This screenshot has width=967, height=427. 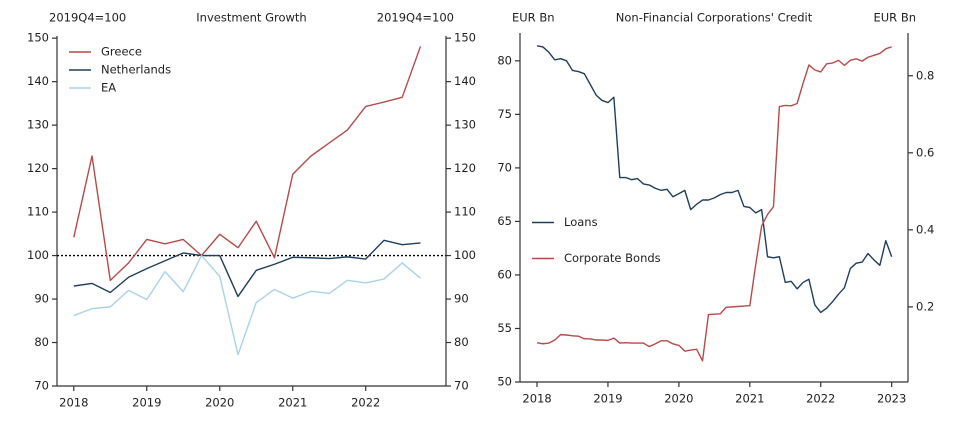 I want to click on y-tick-label: 75, so click(x=504, y=114).